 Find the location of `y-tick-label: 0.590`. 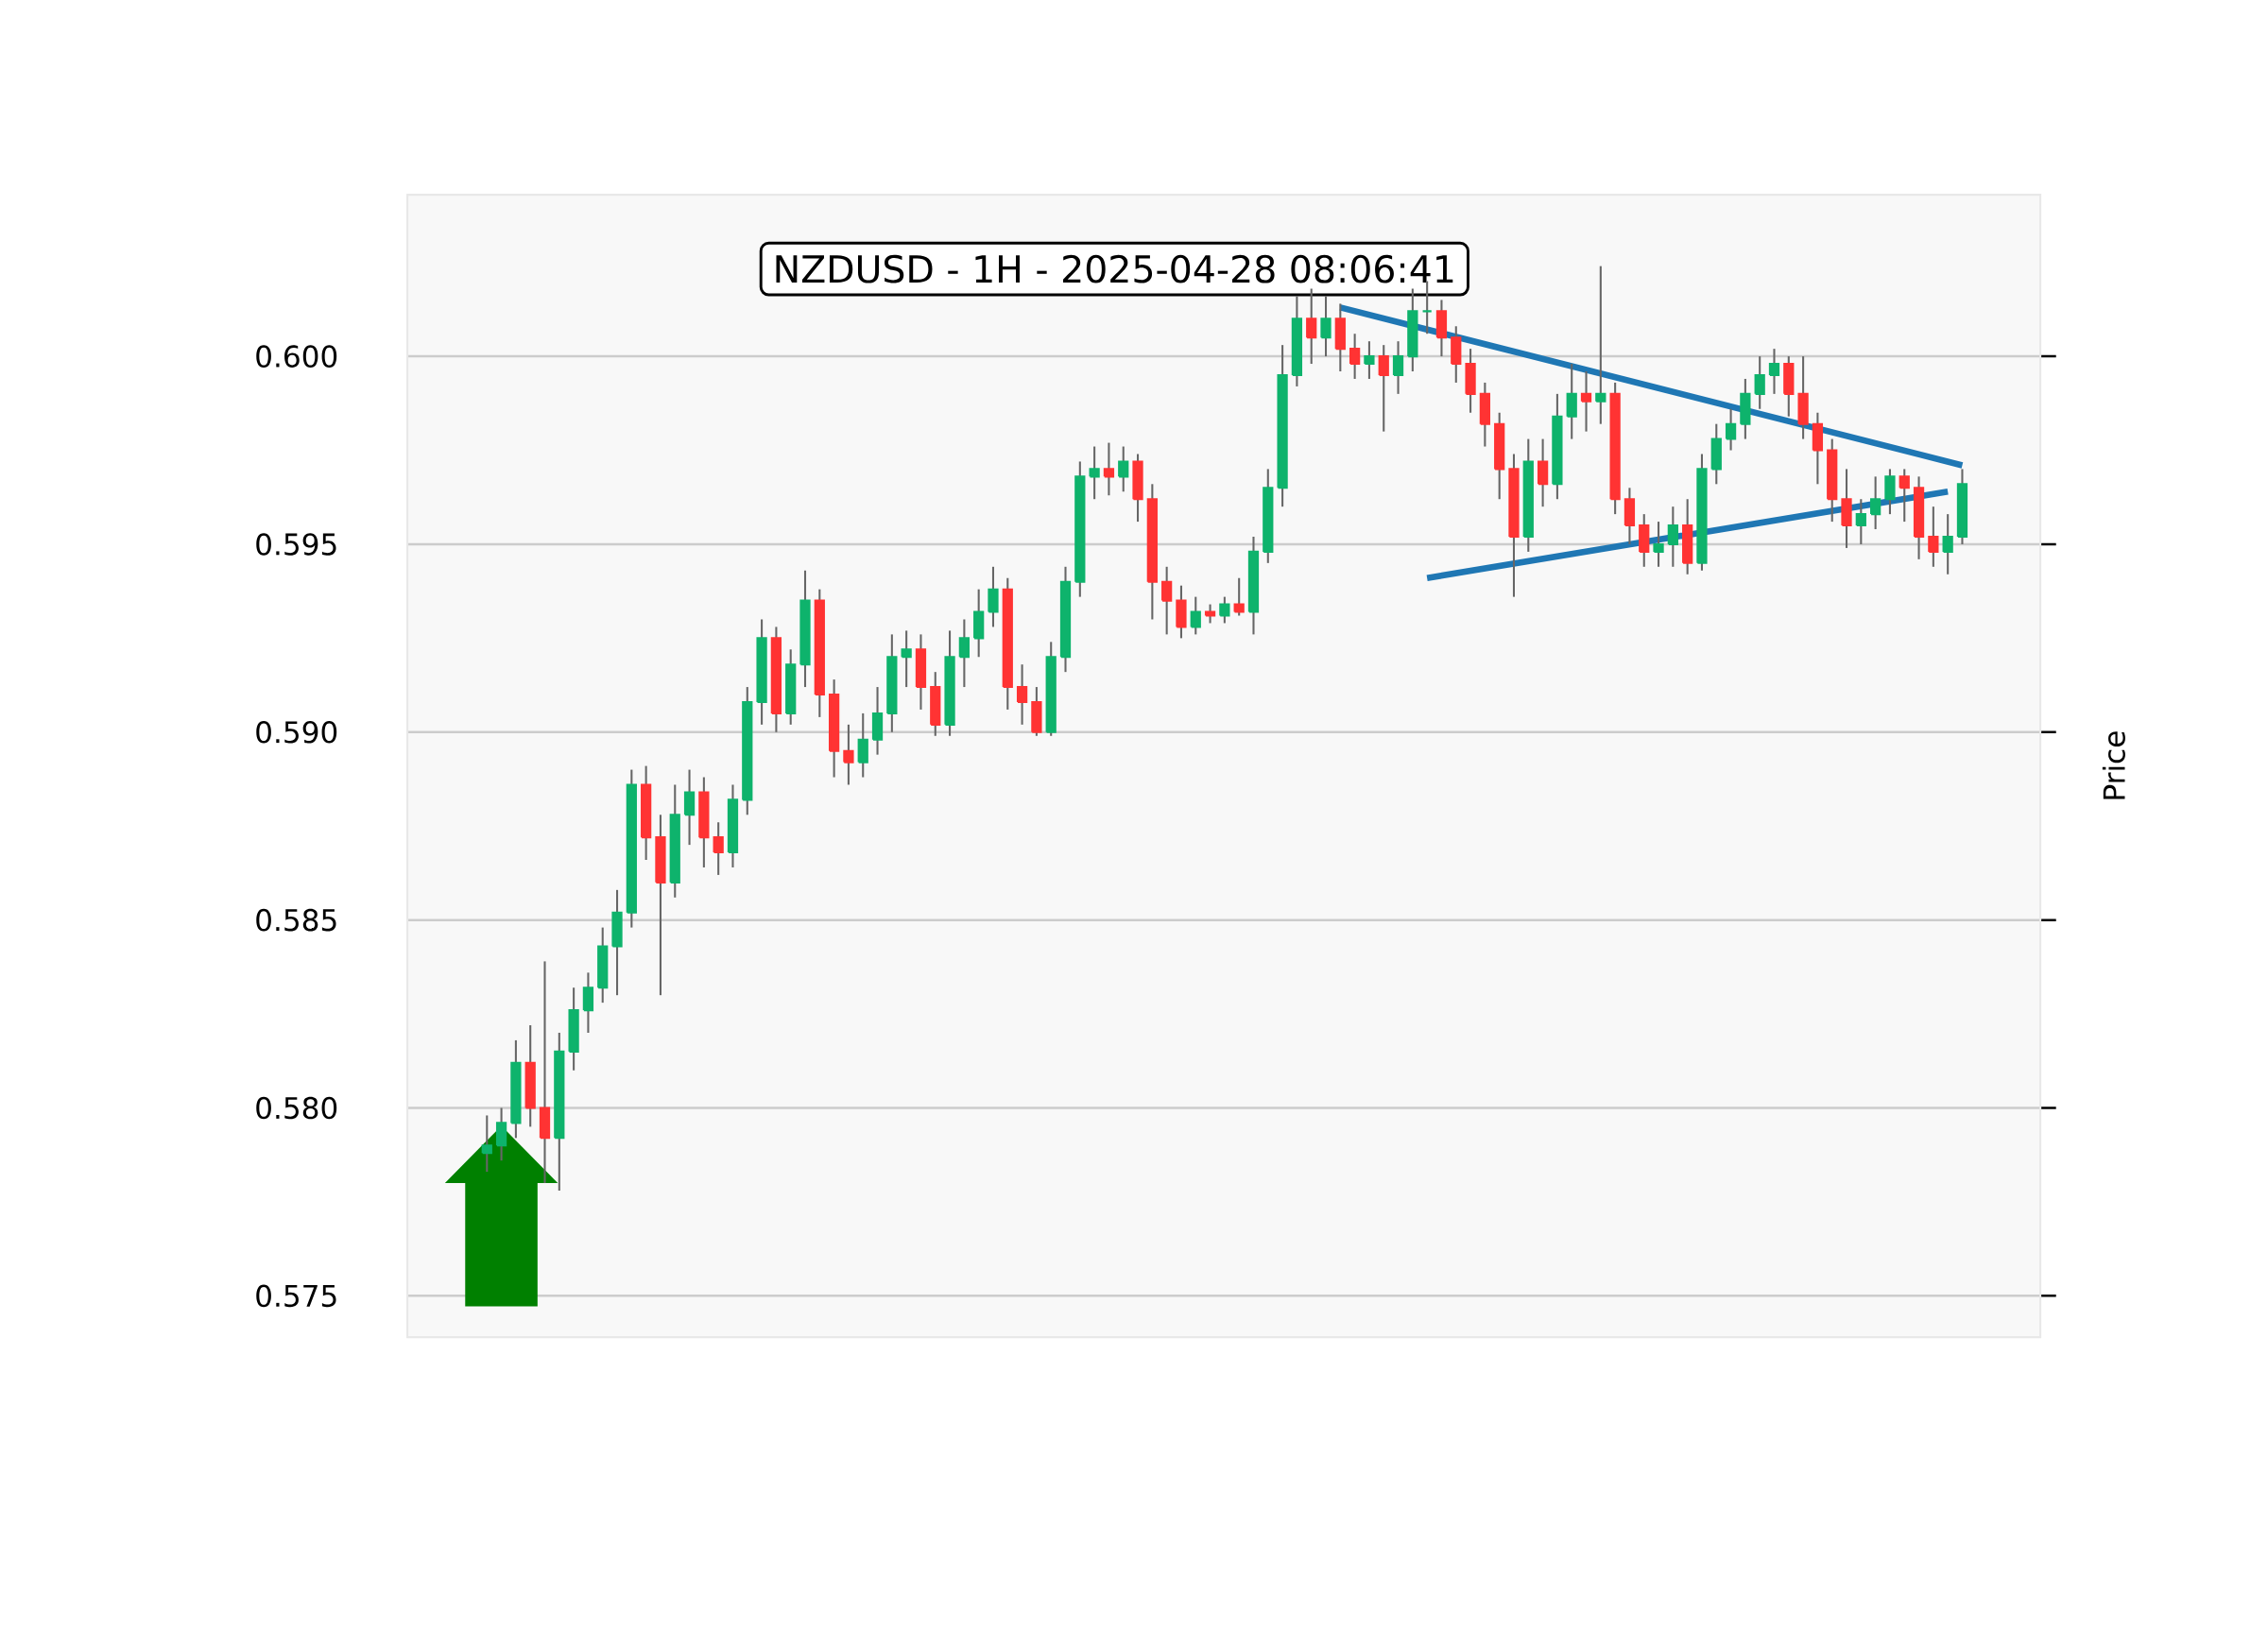

y-tick-label: 0.590 is located at coordinates (296, 732).